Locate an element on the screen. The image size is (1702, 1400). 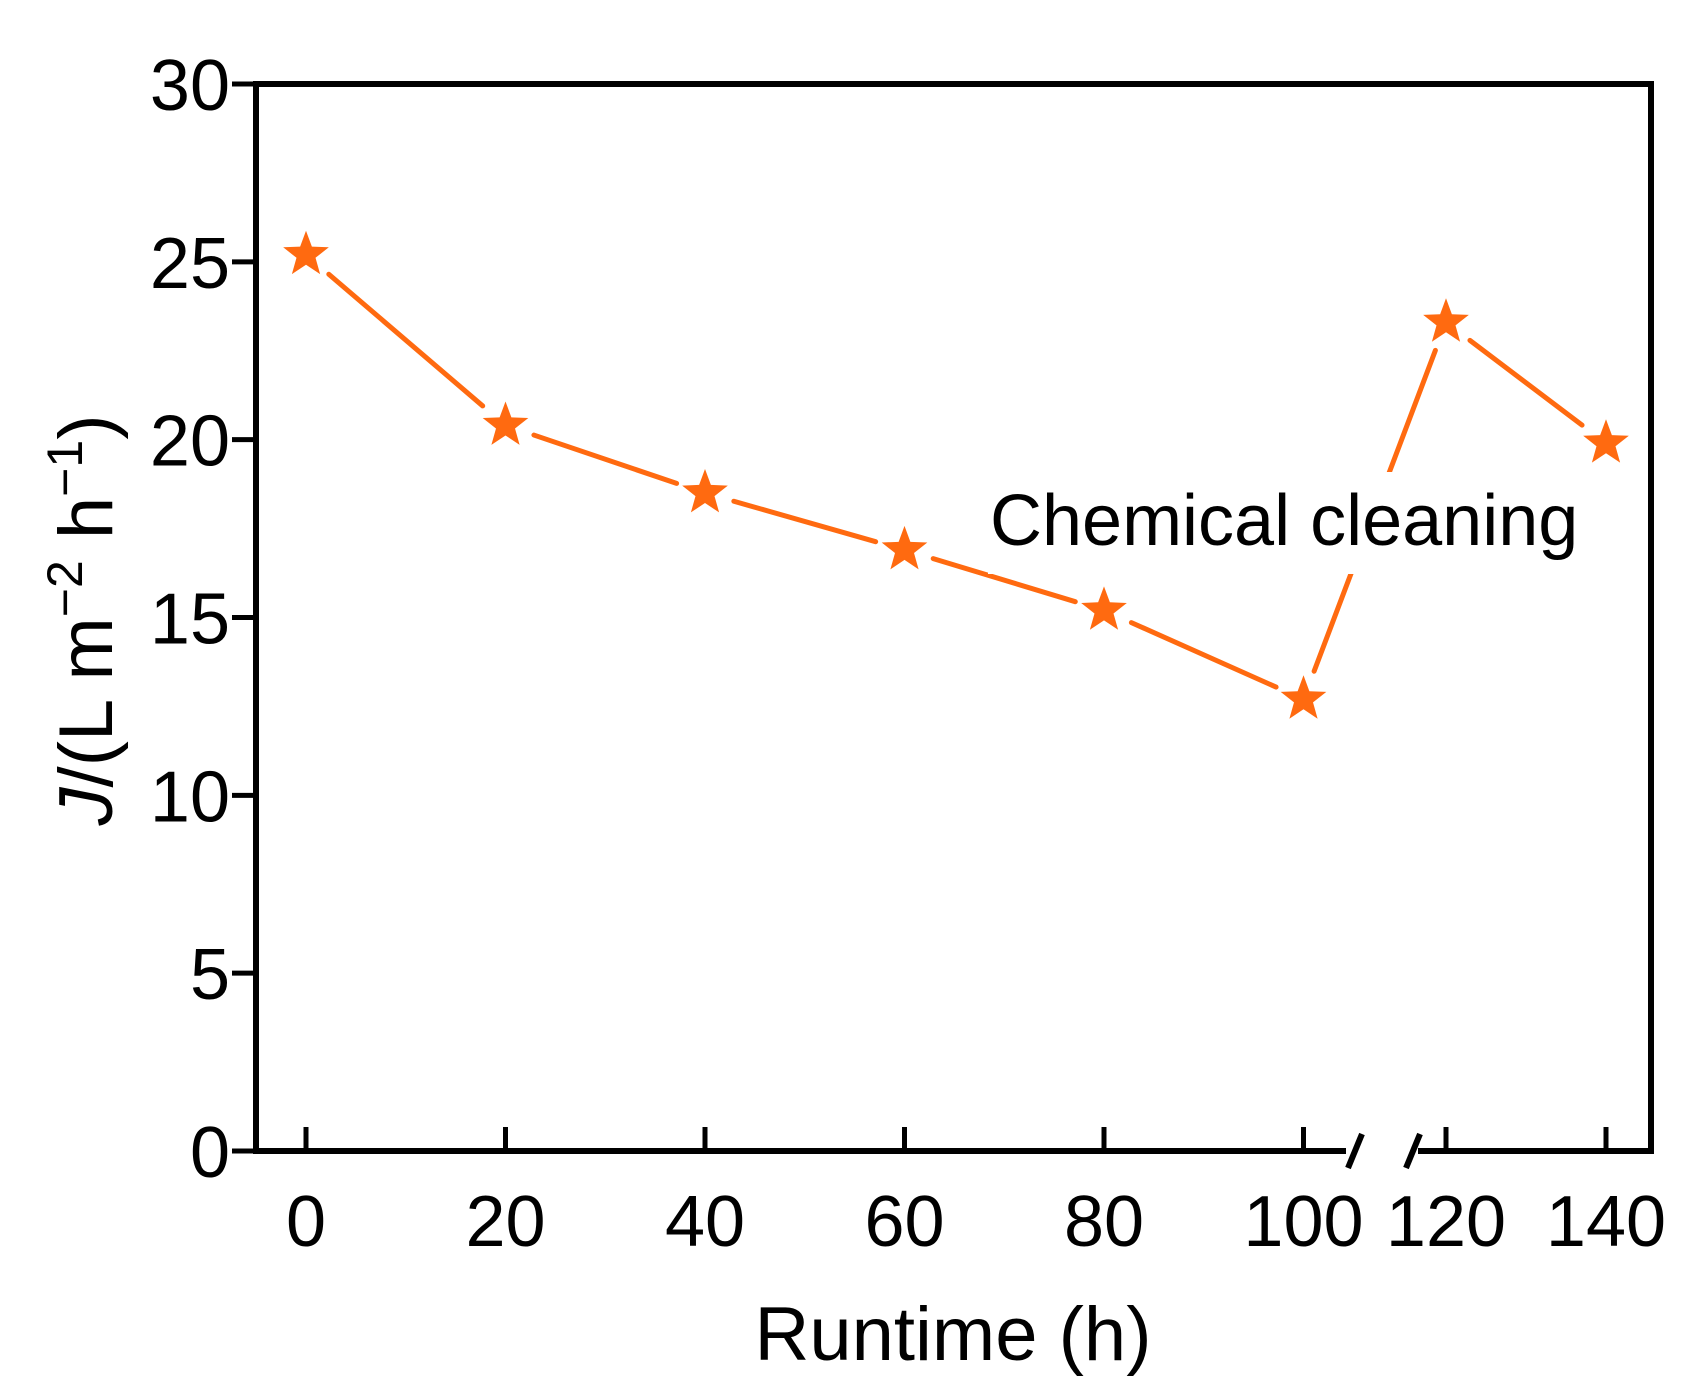
x-axis-break-mark is located at coordinates (1384, 1151).